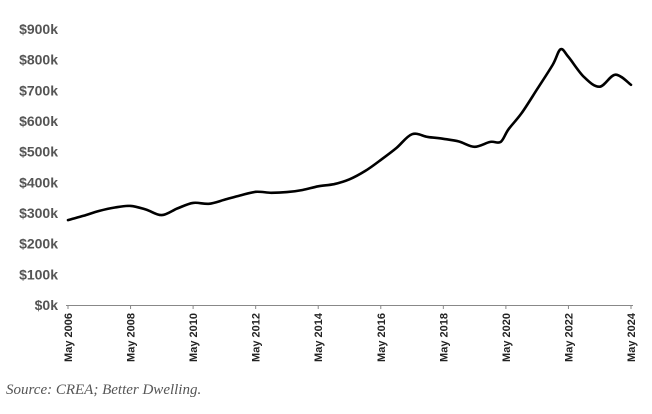 Image resolution: width=652 pixels, height=414 pixels. I want to click on x-tick-label: May 2022, so click(569, 337).